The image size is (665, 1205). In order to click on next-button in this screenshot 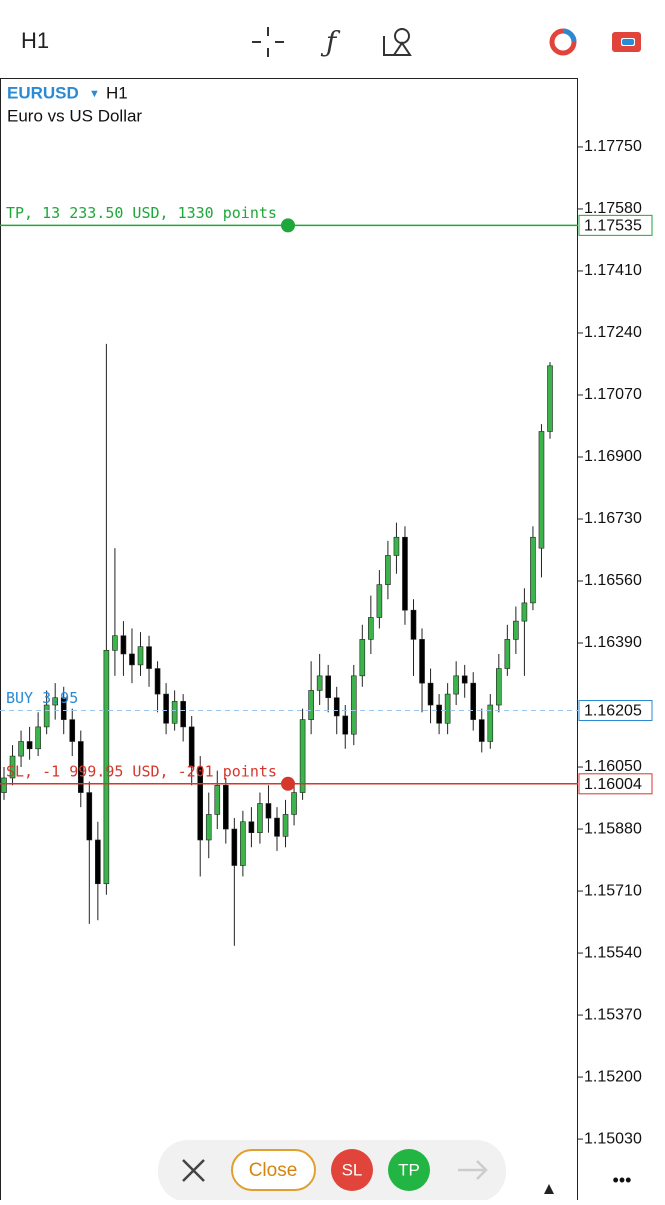, I will do `click(473, 1170)`.